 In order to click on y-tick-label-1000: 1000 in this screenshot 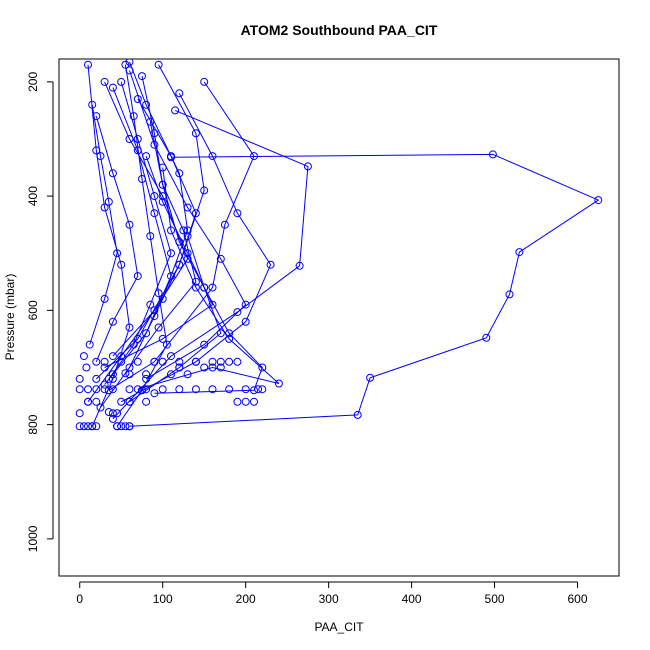, I will do `click(33, 538)`.